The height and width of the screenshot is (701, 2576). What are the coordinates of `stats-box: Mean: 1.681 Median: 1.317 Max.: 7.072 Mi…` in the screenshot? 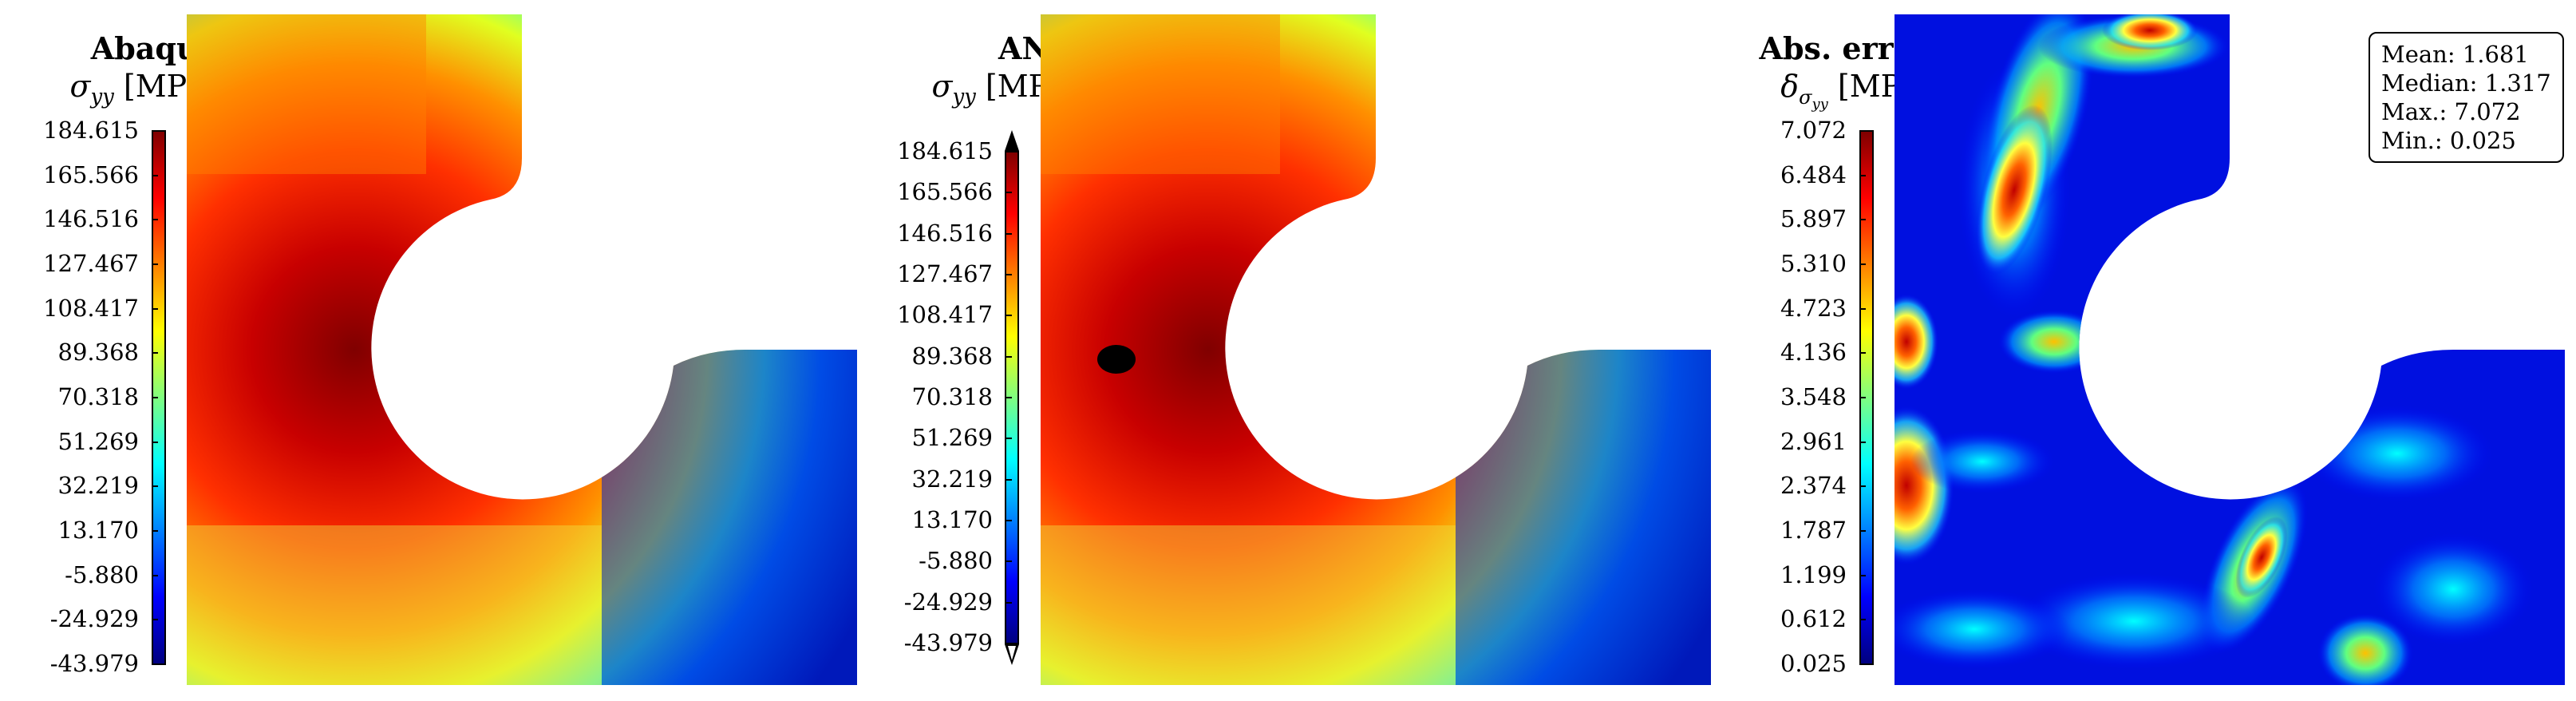 It's located at (2466, 98).